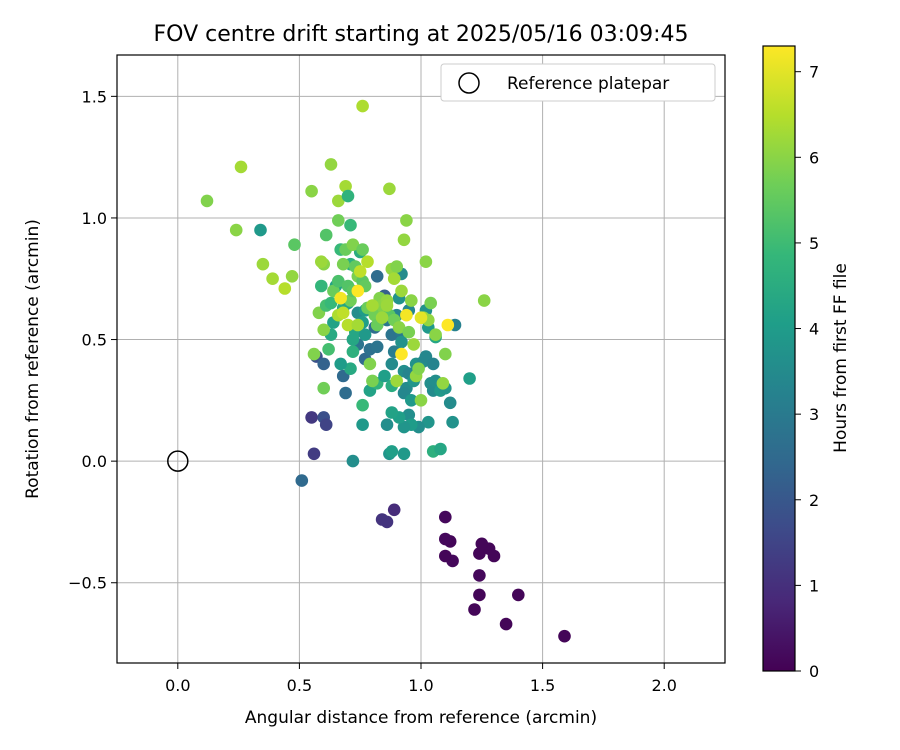  Describe the element at coordinates (469, 83) in the screenshot. I see `legend-marker-icon` at that location.